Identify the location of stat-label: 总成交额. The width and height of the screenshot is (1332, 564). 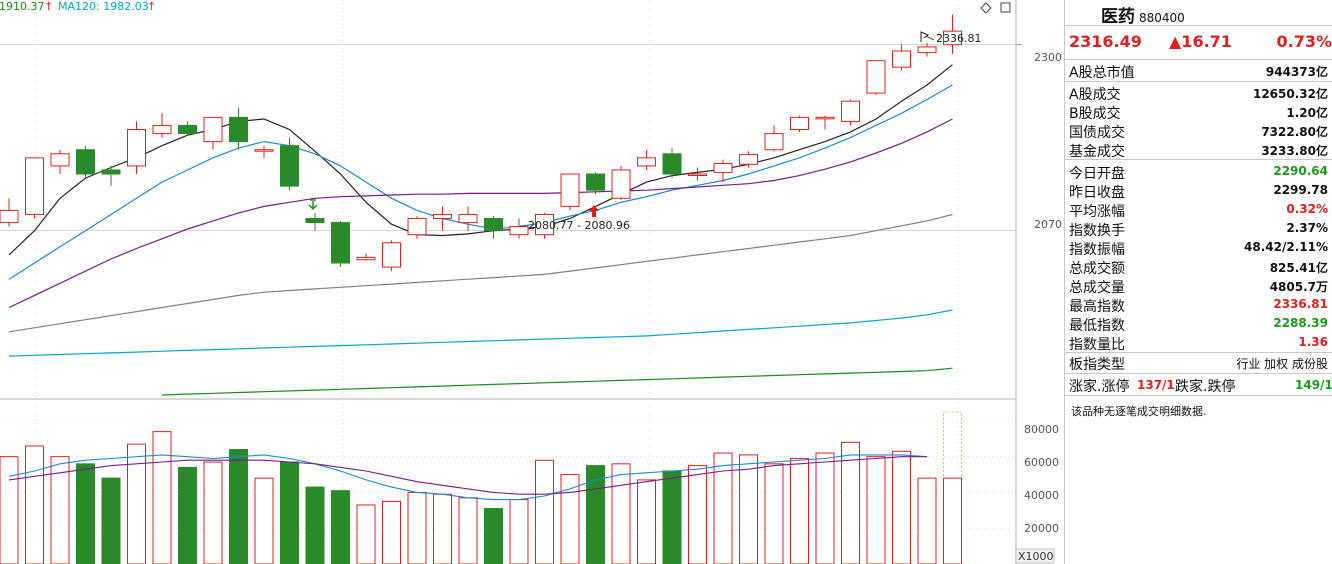
(1097, 269).